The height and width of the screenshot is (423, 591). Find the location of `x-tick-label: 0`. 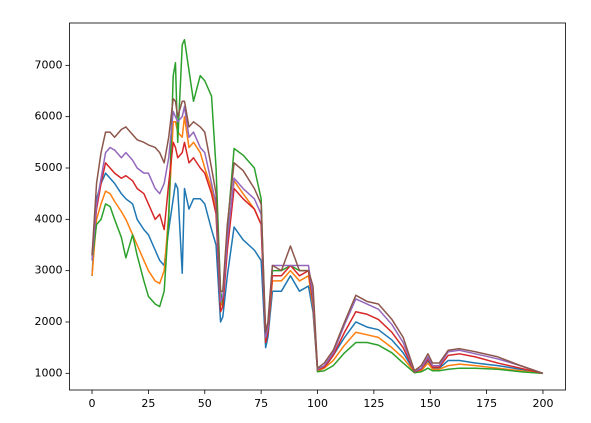

x-tick-label: 0 is located at coordinates (92, 403).